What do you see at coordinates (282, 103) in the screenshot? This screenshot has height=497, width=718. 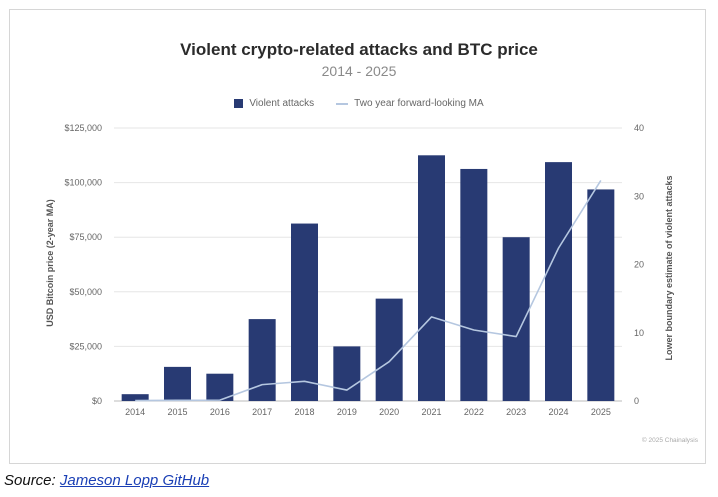 I see `legend-label-bars: Violent attacks` at bounding box center [282, 103].